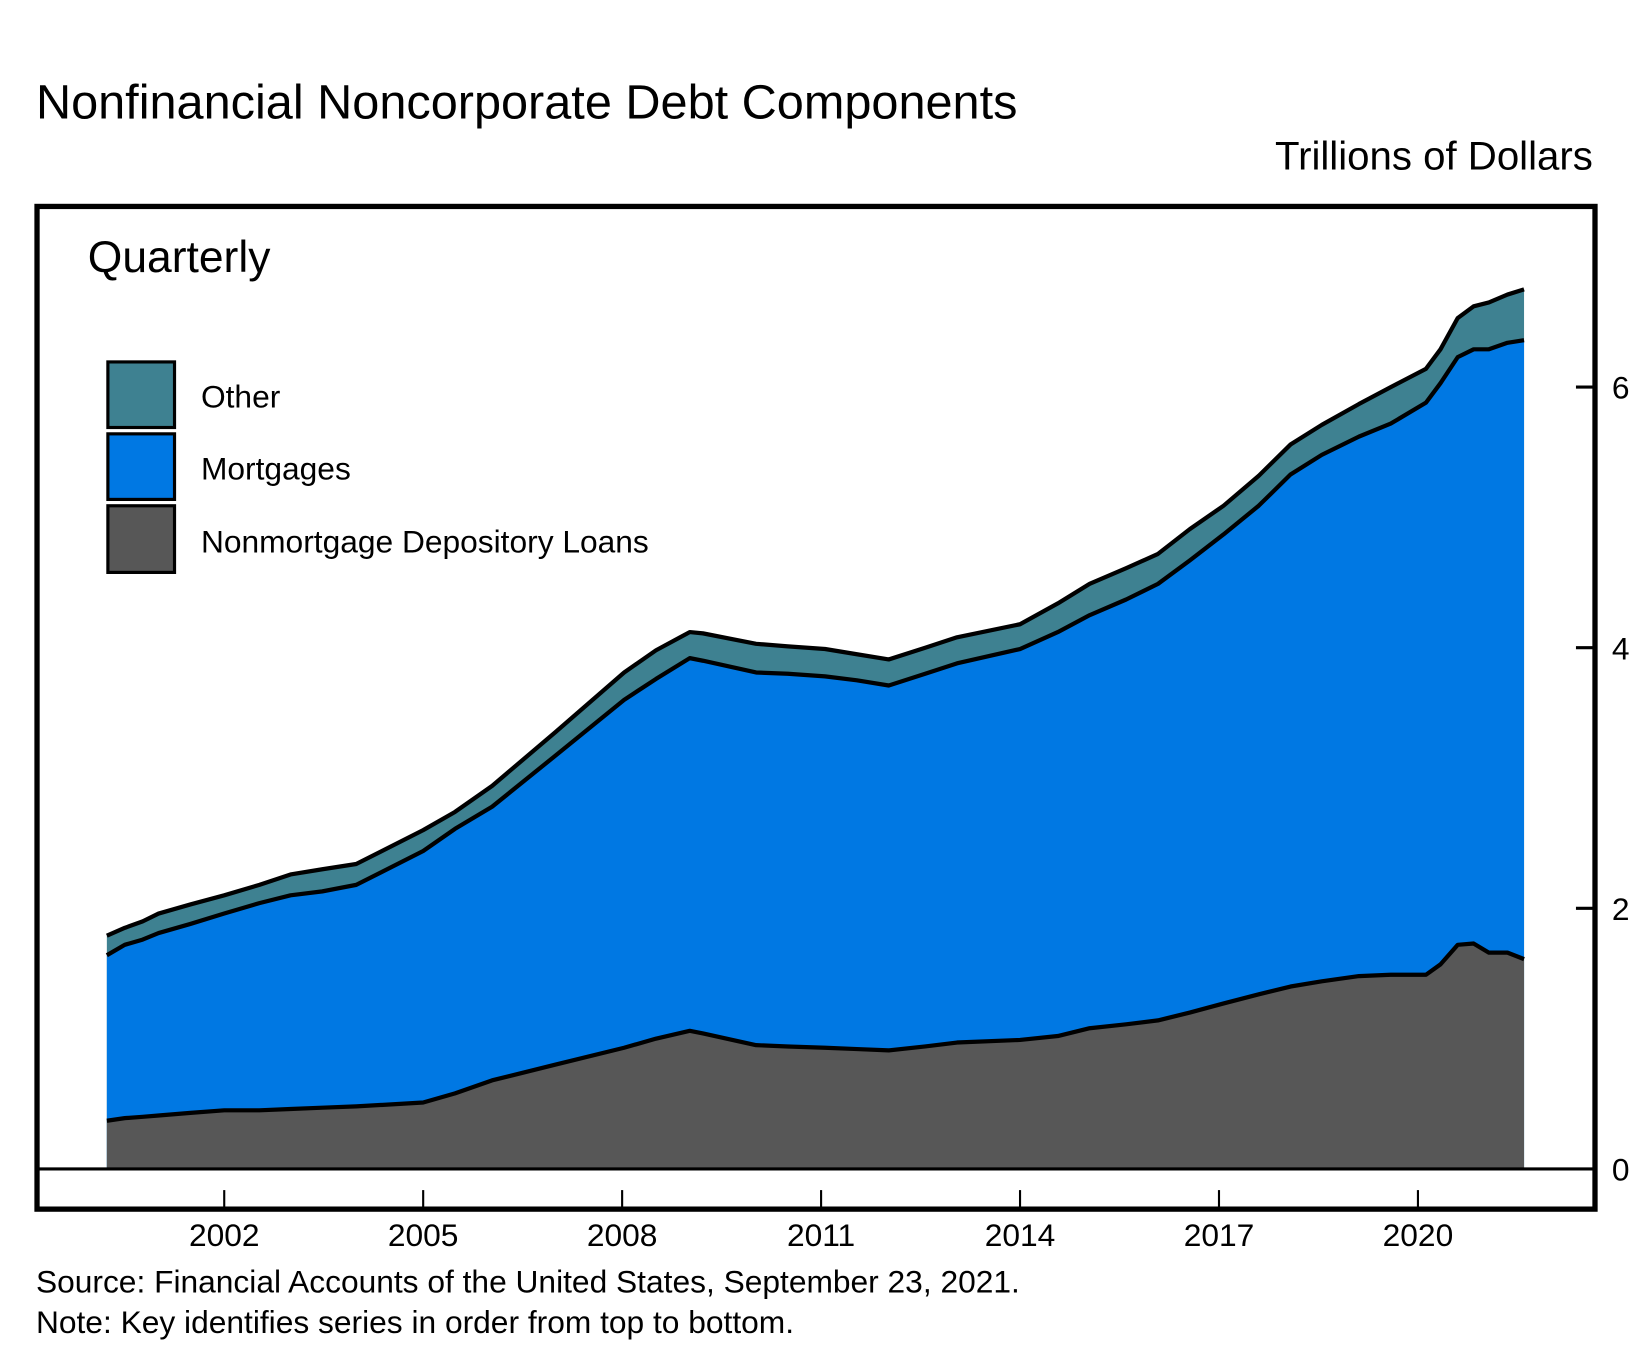  Describe the element at coordinates (1621, 909) in the screenshot. I see `y-tick-label: 2` at that location.